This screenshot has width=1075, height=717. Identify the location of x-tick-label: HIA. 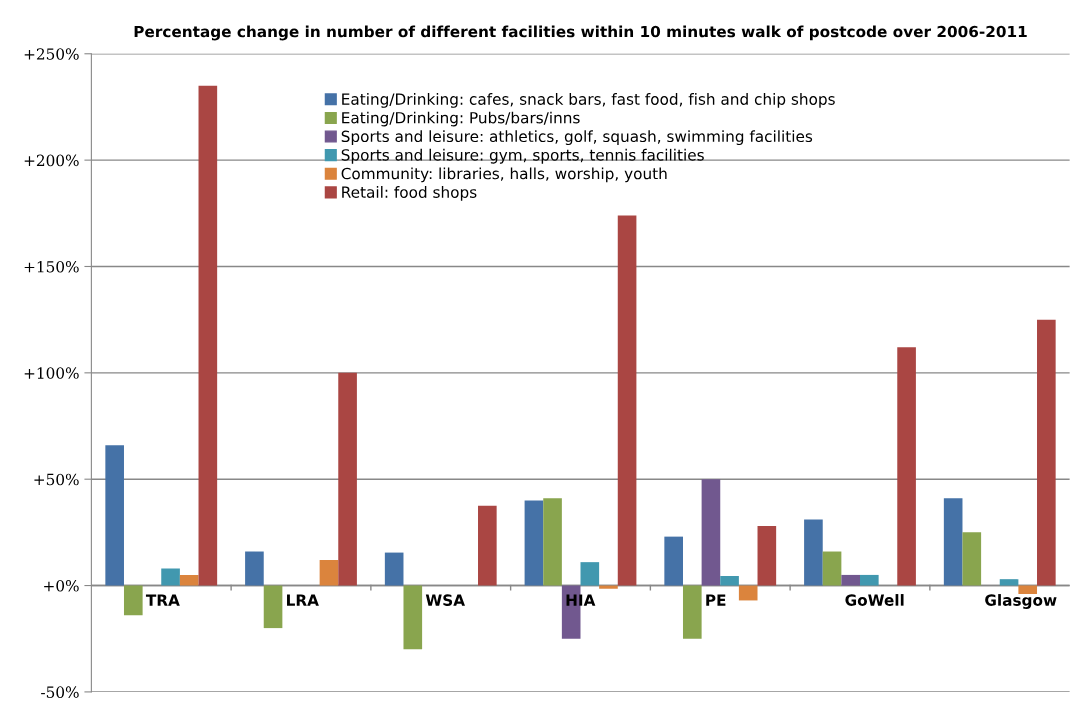
(581, 600).